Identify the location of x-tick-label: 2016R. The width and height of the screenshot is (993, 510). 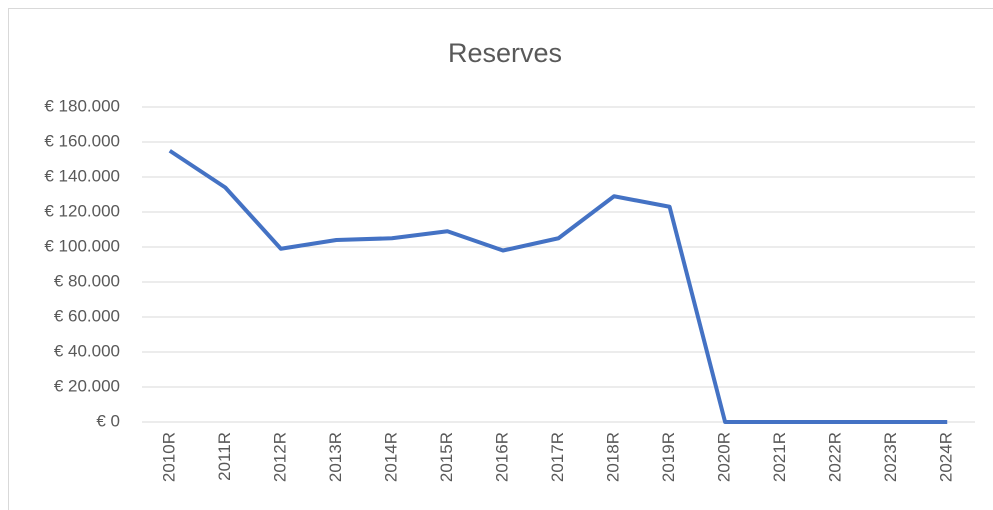
(501, 457).